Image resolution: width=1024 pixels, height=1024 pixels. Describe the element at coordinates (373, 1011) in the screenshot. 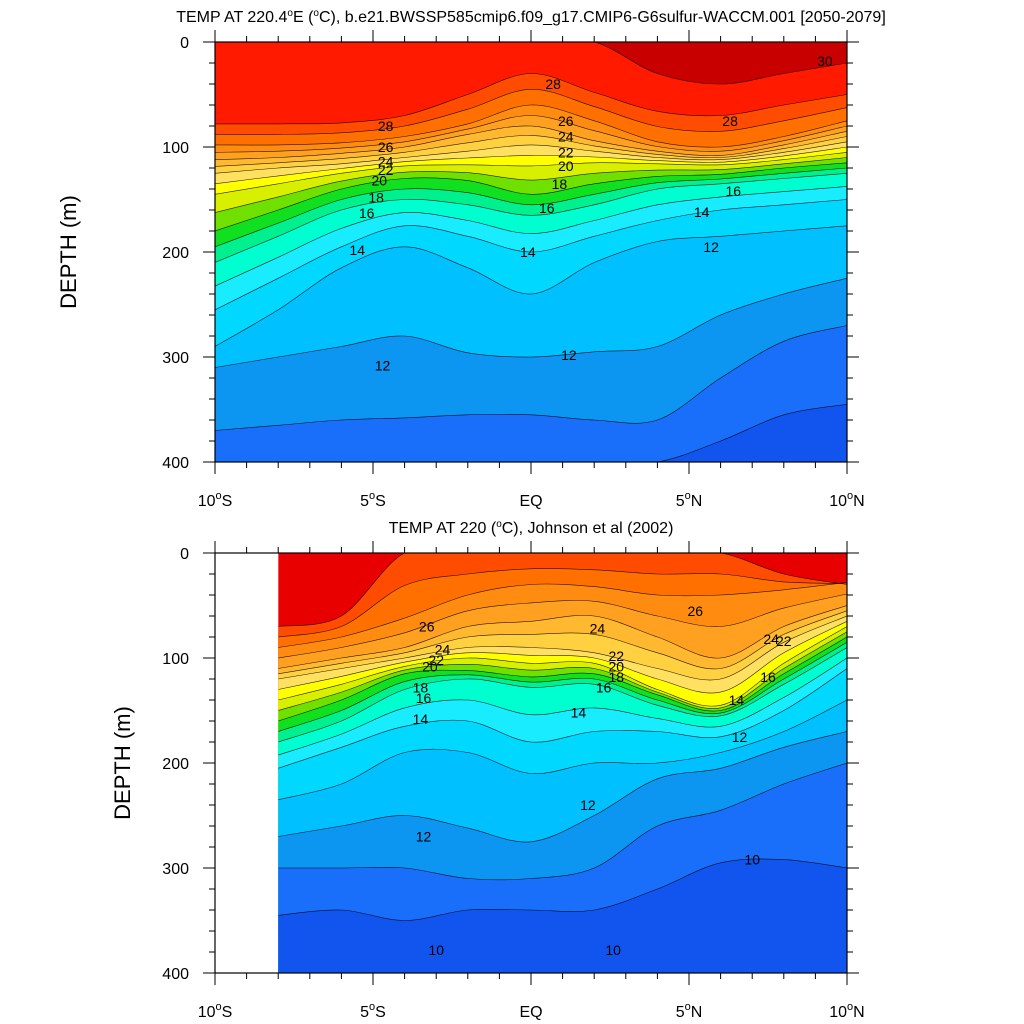

I see `x-tick-label: 5oS` at that location.